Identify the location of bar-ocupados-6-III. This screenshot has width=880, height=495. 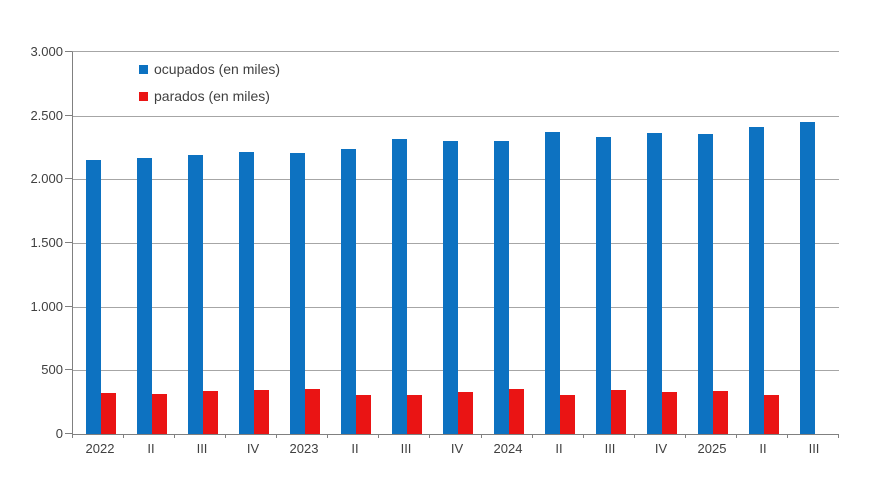
(399, 286).